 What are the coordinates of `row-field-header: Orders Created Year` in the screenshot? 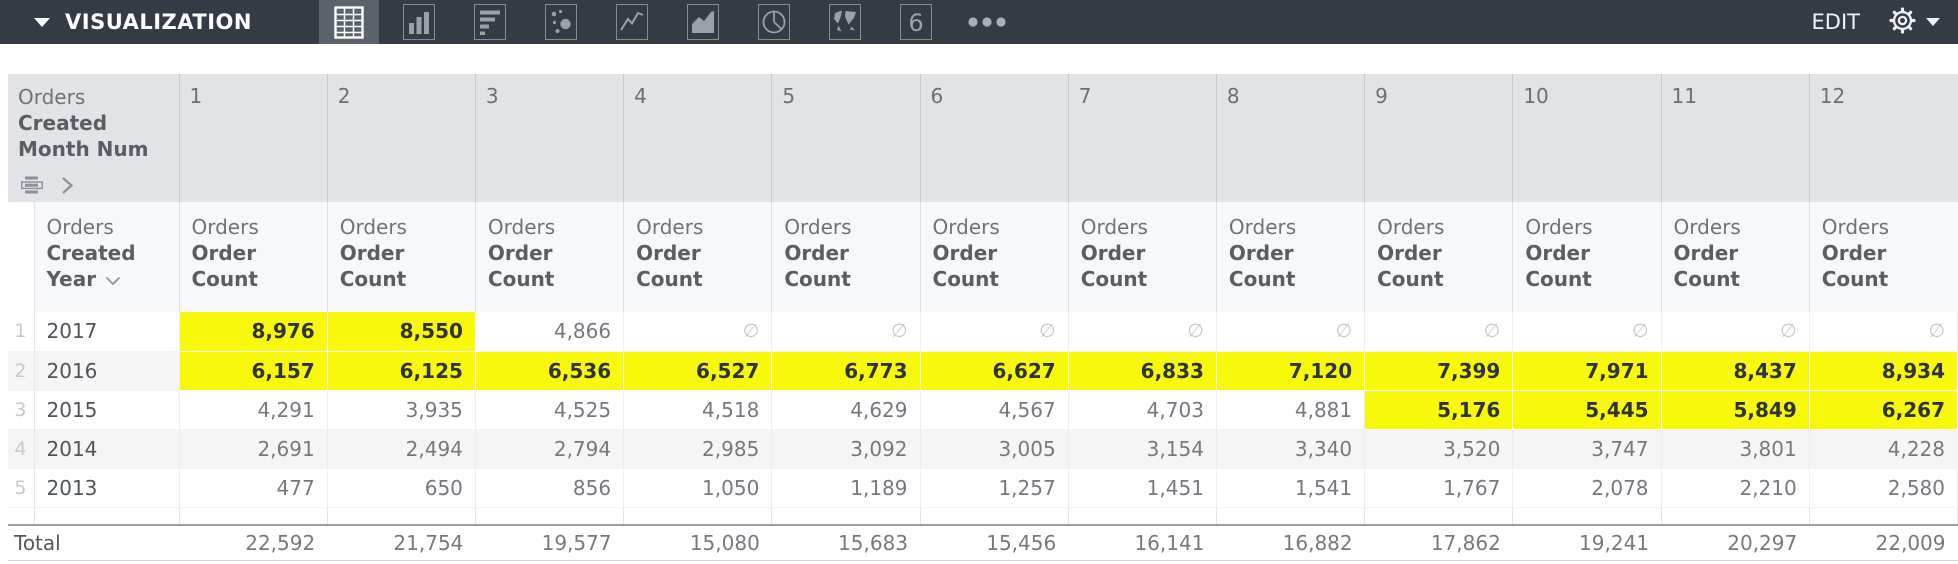 It's located at (107, 257).